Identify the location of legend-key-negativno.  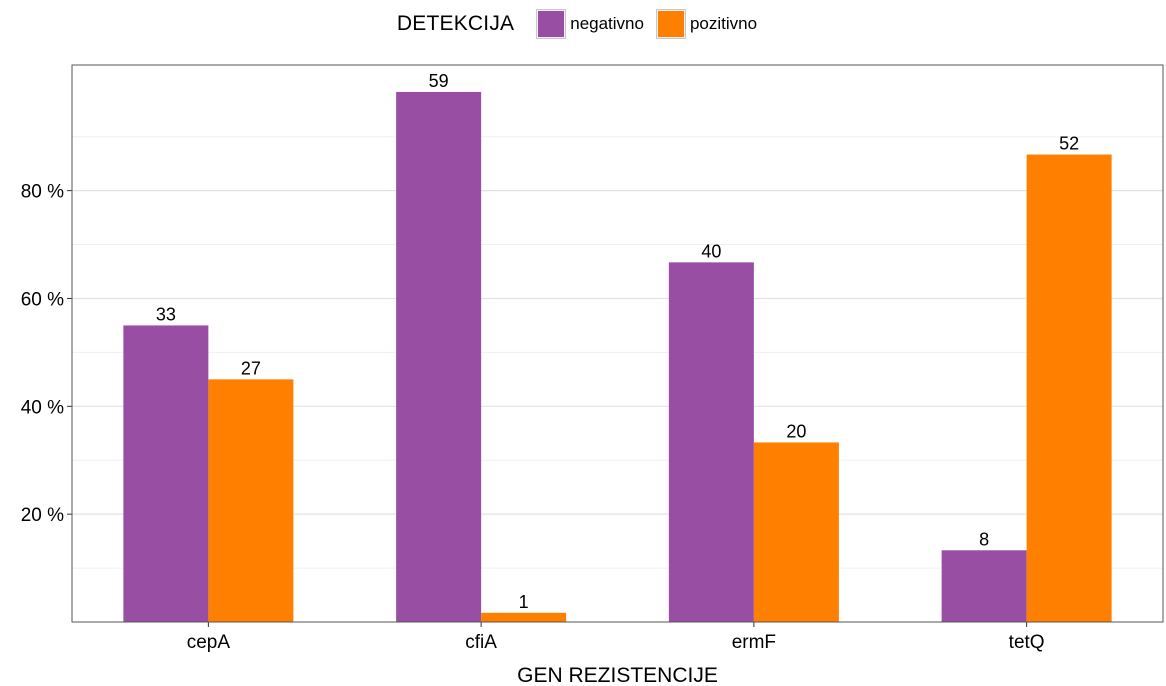
(551, 24).